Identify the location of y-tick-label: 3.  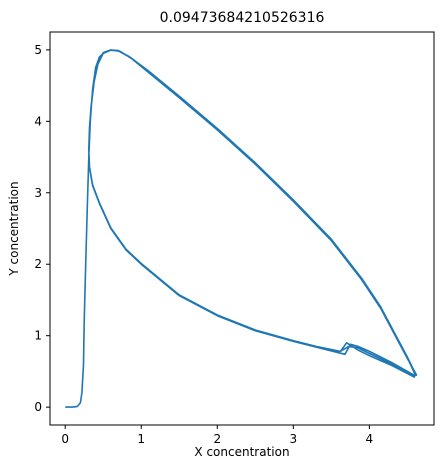
(38, 193).